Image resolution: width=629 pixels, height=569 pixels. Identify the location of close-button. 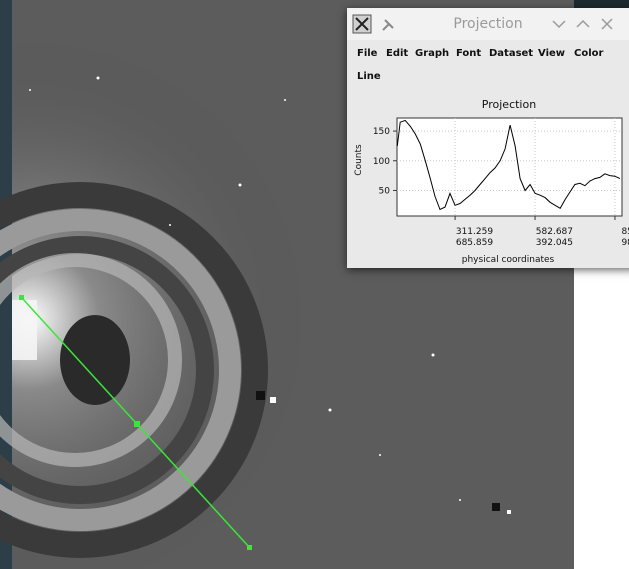
(607, 24).